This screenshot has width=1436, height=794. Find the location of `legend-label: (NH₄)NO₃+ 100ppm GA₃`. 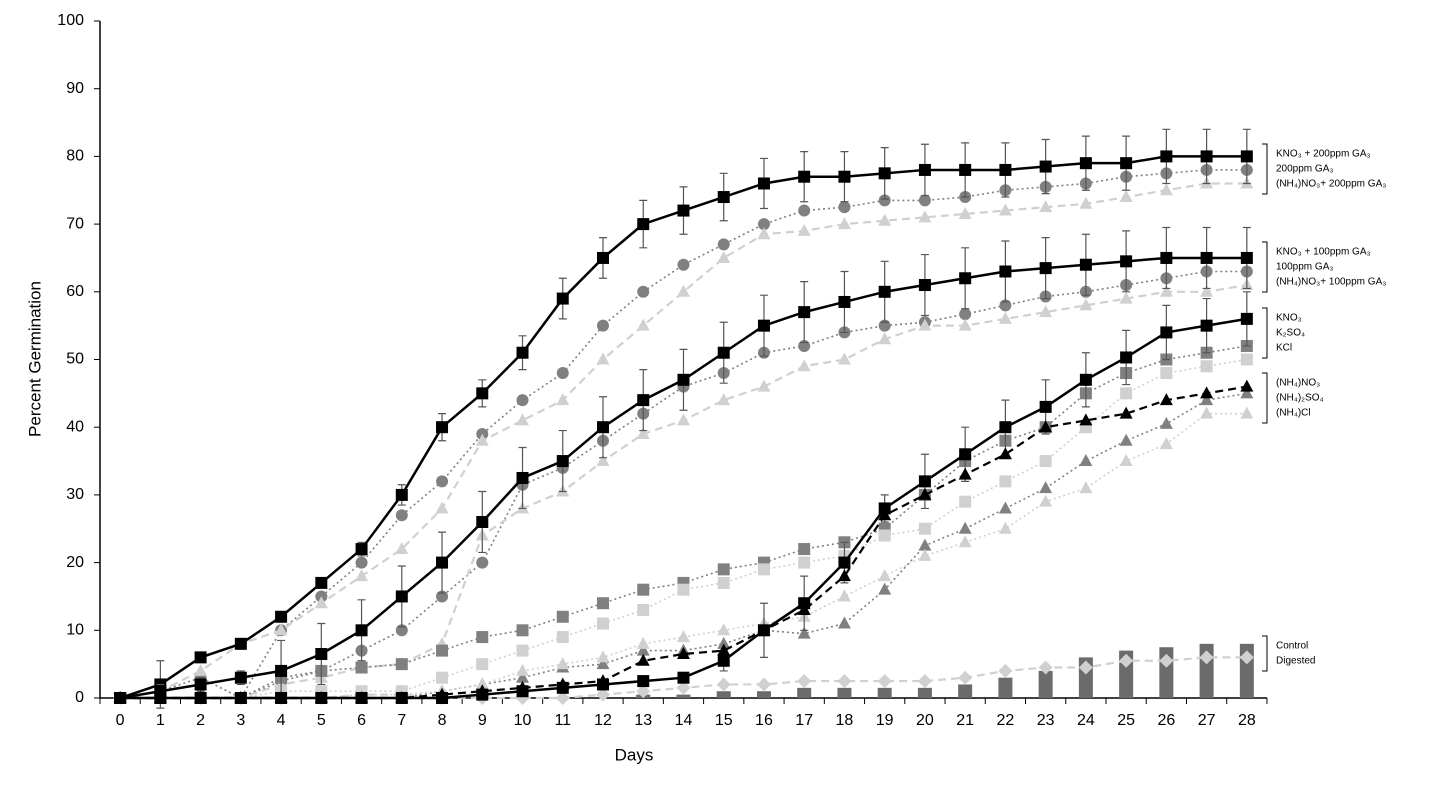

legend-label: (NH₄)NO₃+ 100ppm GA₃ is located at coordinates (1331, 282).